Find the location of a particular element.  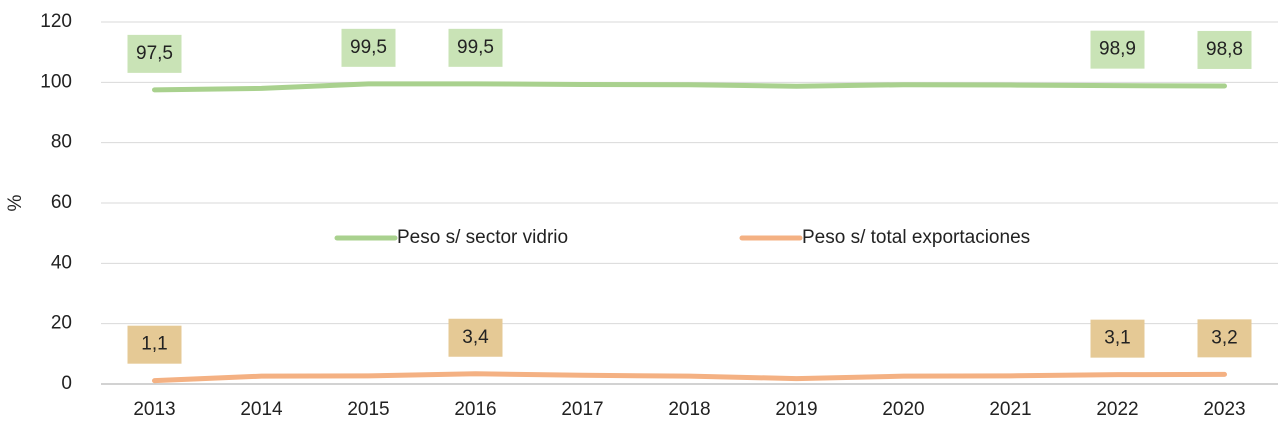

x-tick-label: 2015 is located at coordinates (368, 409).